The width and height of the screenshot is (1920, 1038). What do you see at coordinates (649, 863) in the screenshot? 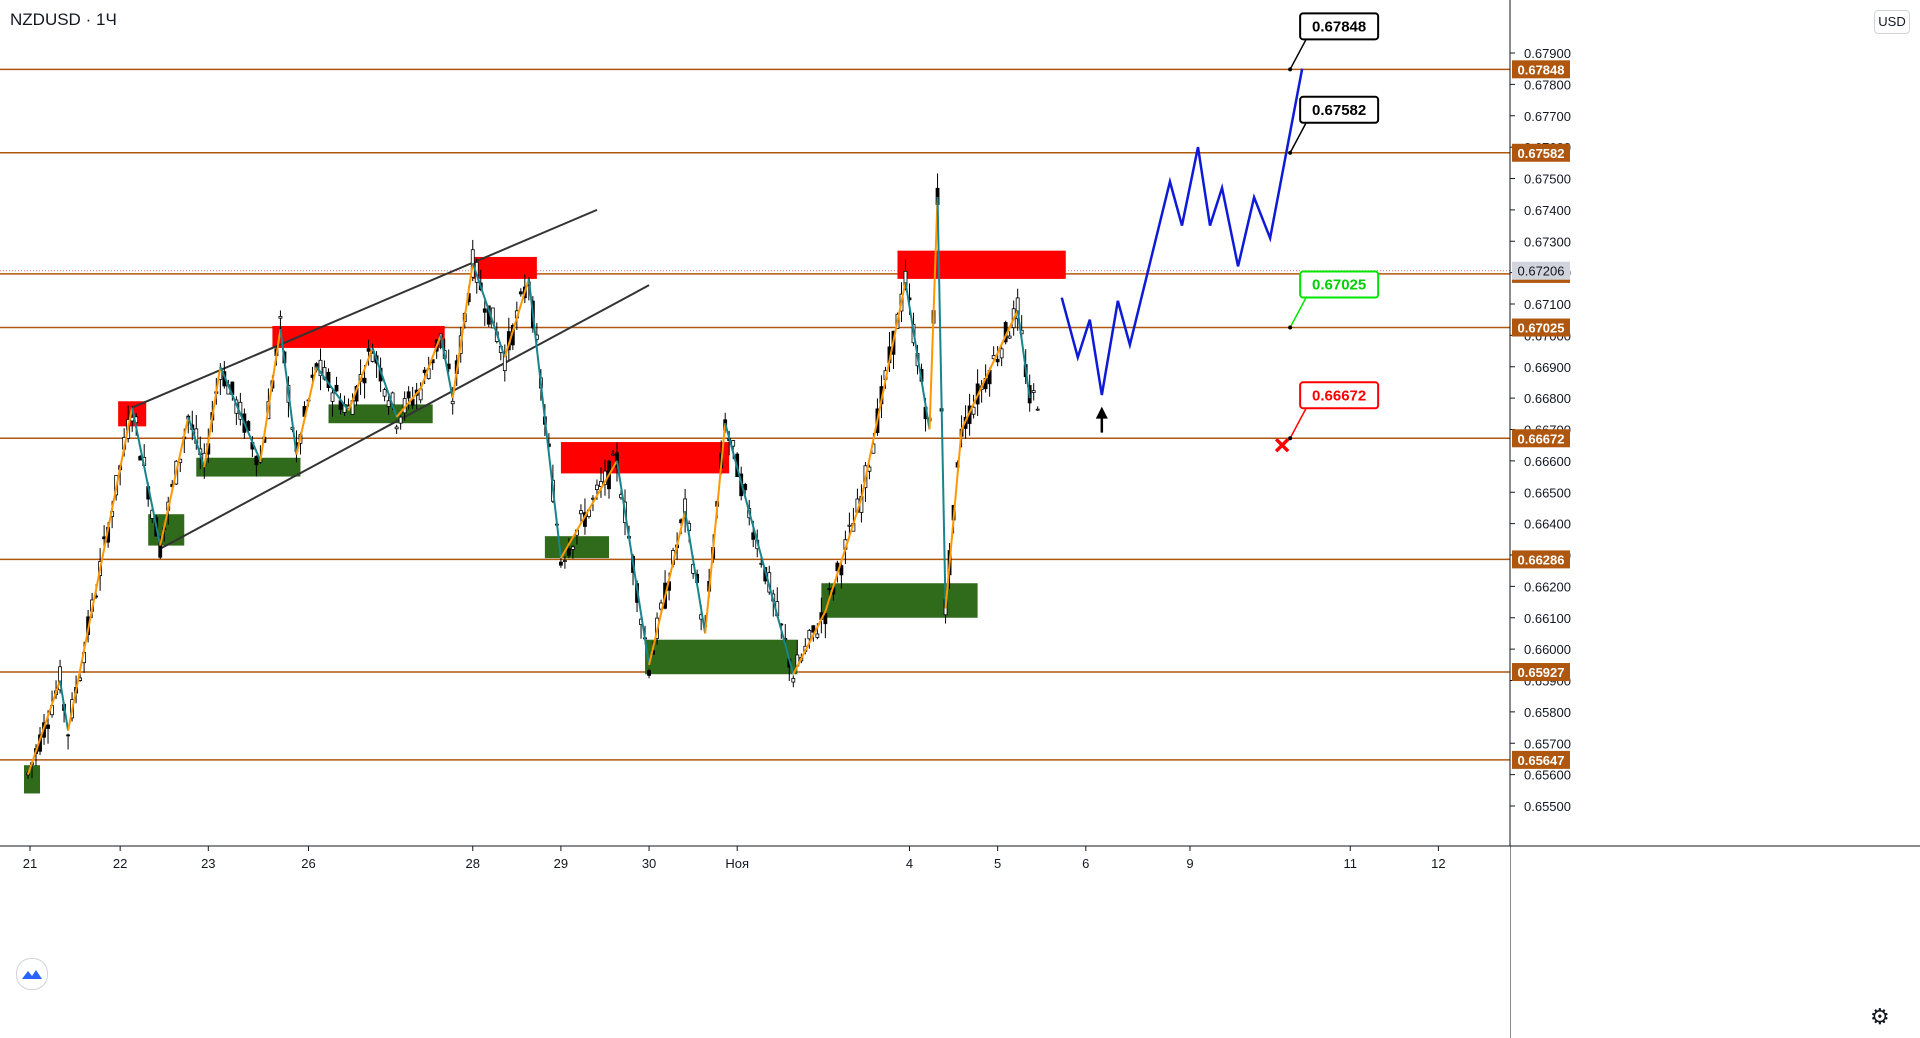
I see `time-tick-label: 30` at bounding box center [649, 863].